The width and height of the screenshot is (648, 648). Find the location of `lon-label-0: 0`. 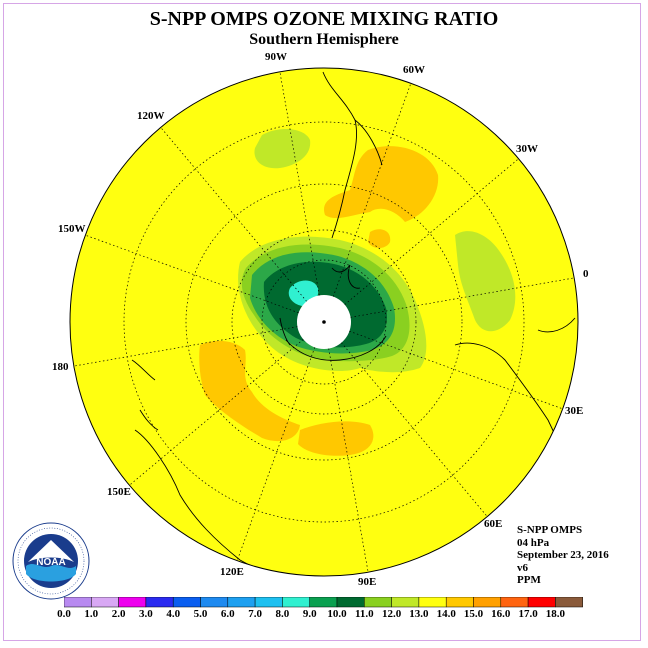

lon-label-0: 0 is located at coordinates (586, 274).